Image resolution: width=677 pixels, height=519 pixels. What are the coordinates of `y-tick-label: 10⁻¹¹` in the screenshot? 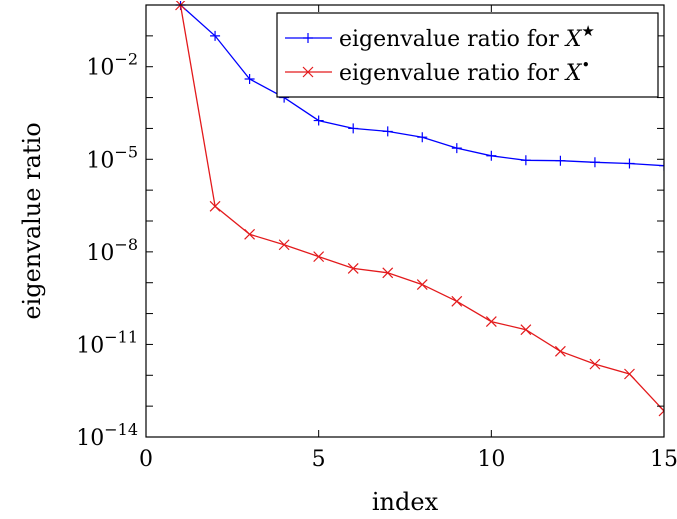 It's located at (107, 342).